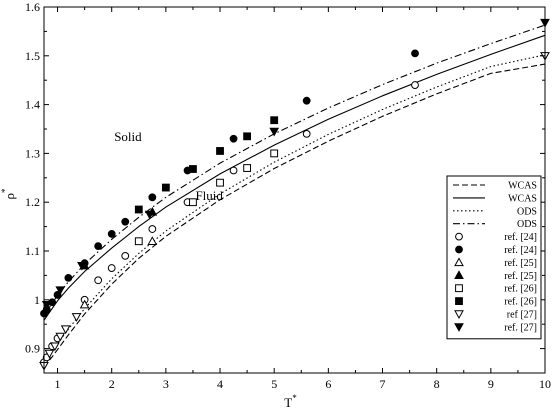 This screenshot has height=415, width=554. What do you see at coordinates (220, 384) in the screenshot?
I see `x-tick-label: 4` at bounding box center [220, 384].